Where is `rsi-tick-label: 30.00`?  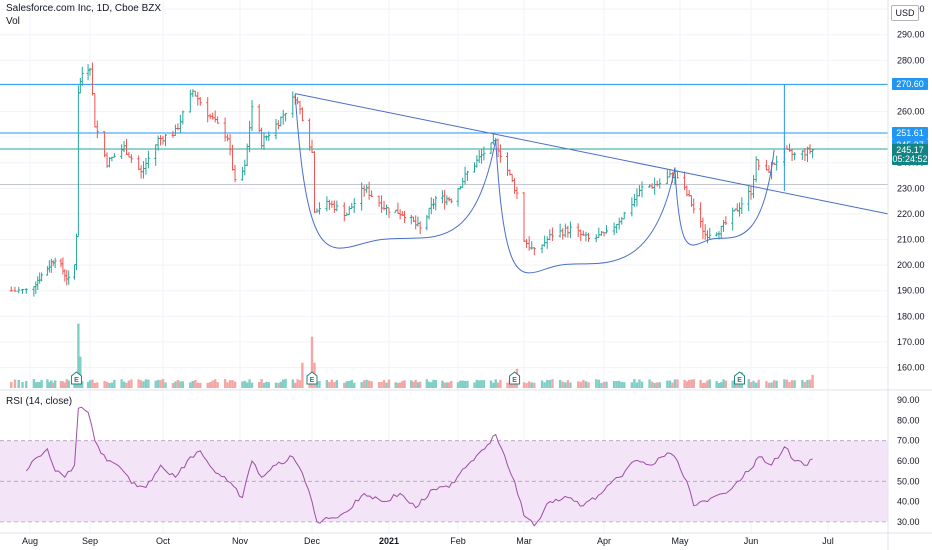 rsi-tick-label: 30.00 is located at coordinates (908, 522).